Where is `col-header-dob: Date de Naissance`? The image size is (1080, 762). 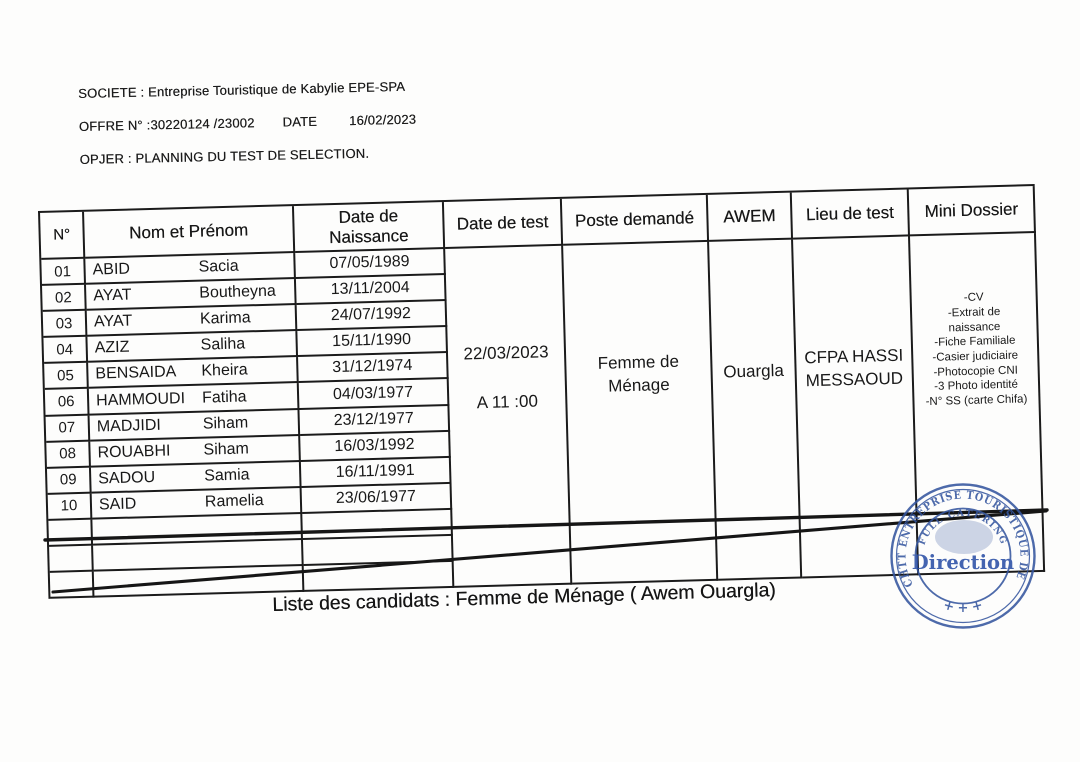 col-header-dob: Date de Naissance is located at coordinates (369, 228).